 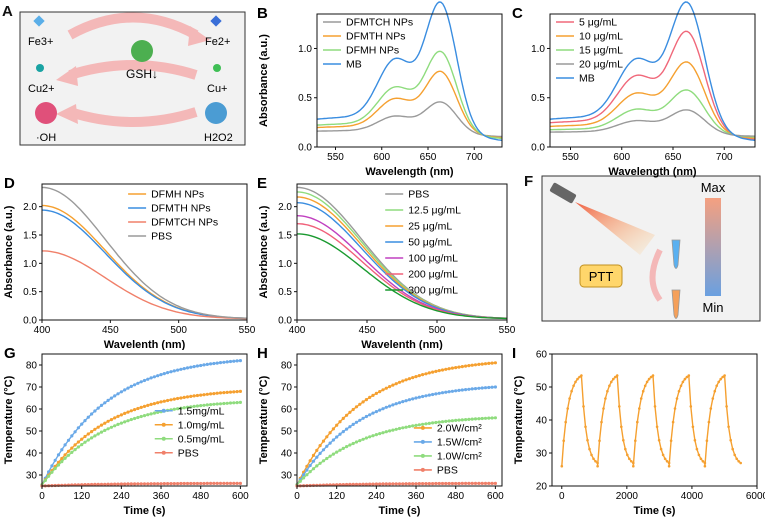 I want to click on temperature-scale-bar, so click(x=713, y=247).